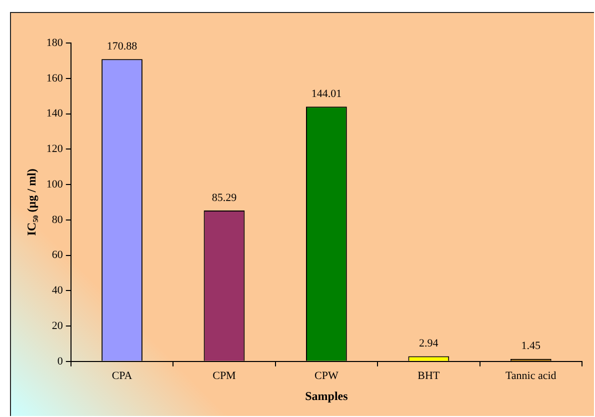 This screenshot has width=595, height=417. What do you see at coordinates (225, 198) in the screenshot?
I see `data-label: 85.29` at bounding box center [225, 198].